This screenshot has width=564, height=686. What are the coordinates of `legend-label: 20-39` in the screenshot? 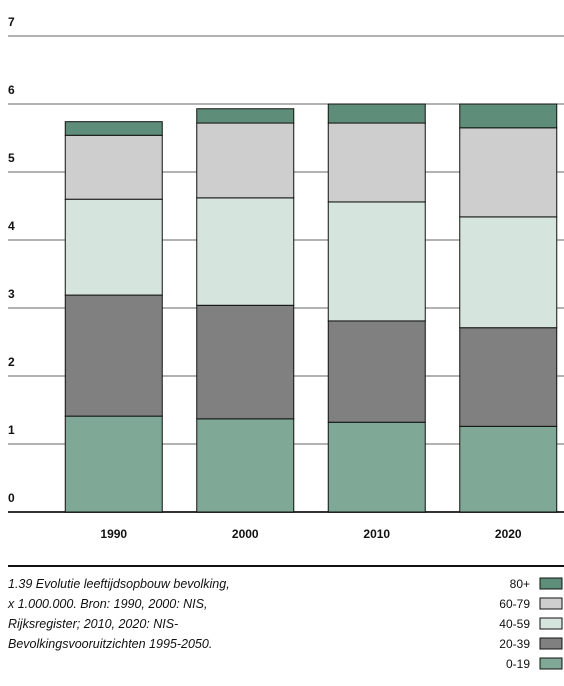 It's located at (514, 644).